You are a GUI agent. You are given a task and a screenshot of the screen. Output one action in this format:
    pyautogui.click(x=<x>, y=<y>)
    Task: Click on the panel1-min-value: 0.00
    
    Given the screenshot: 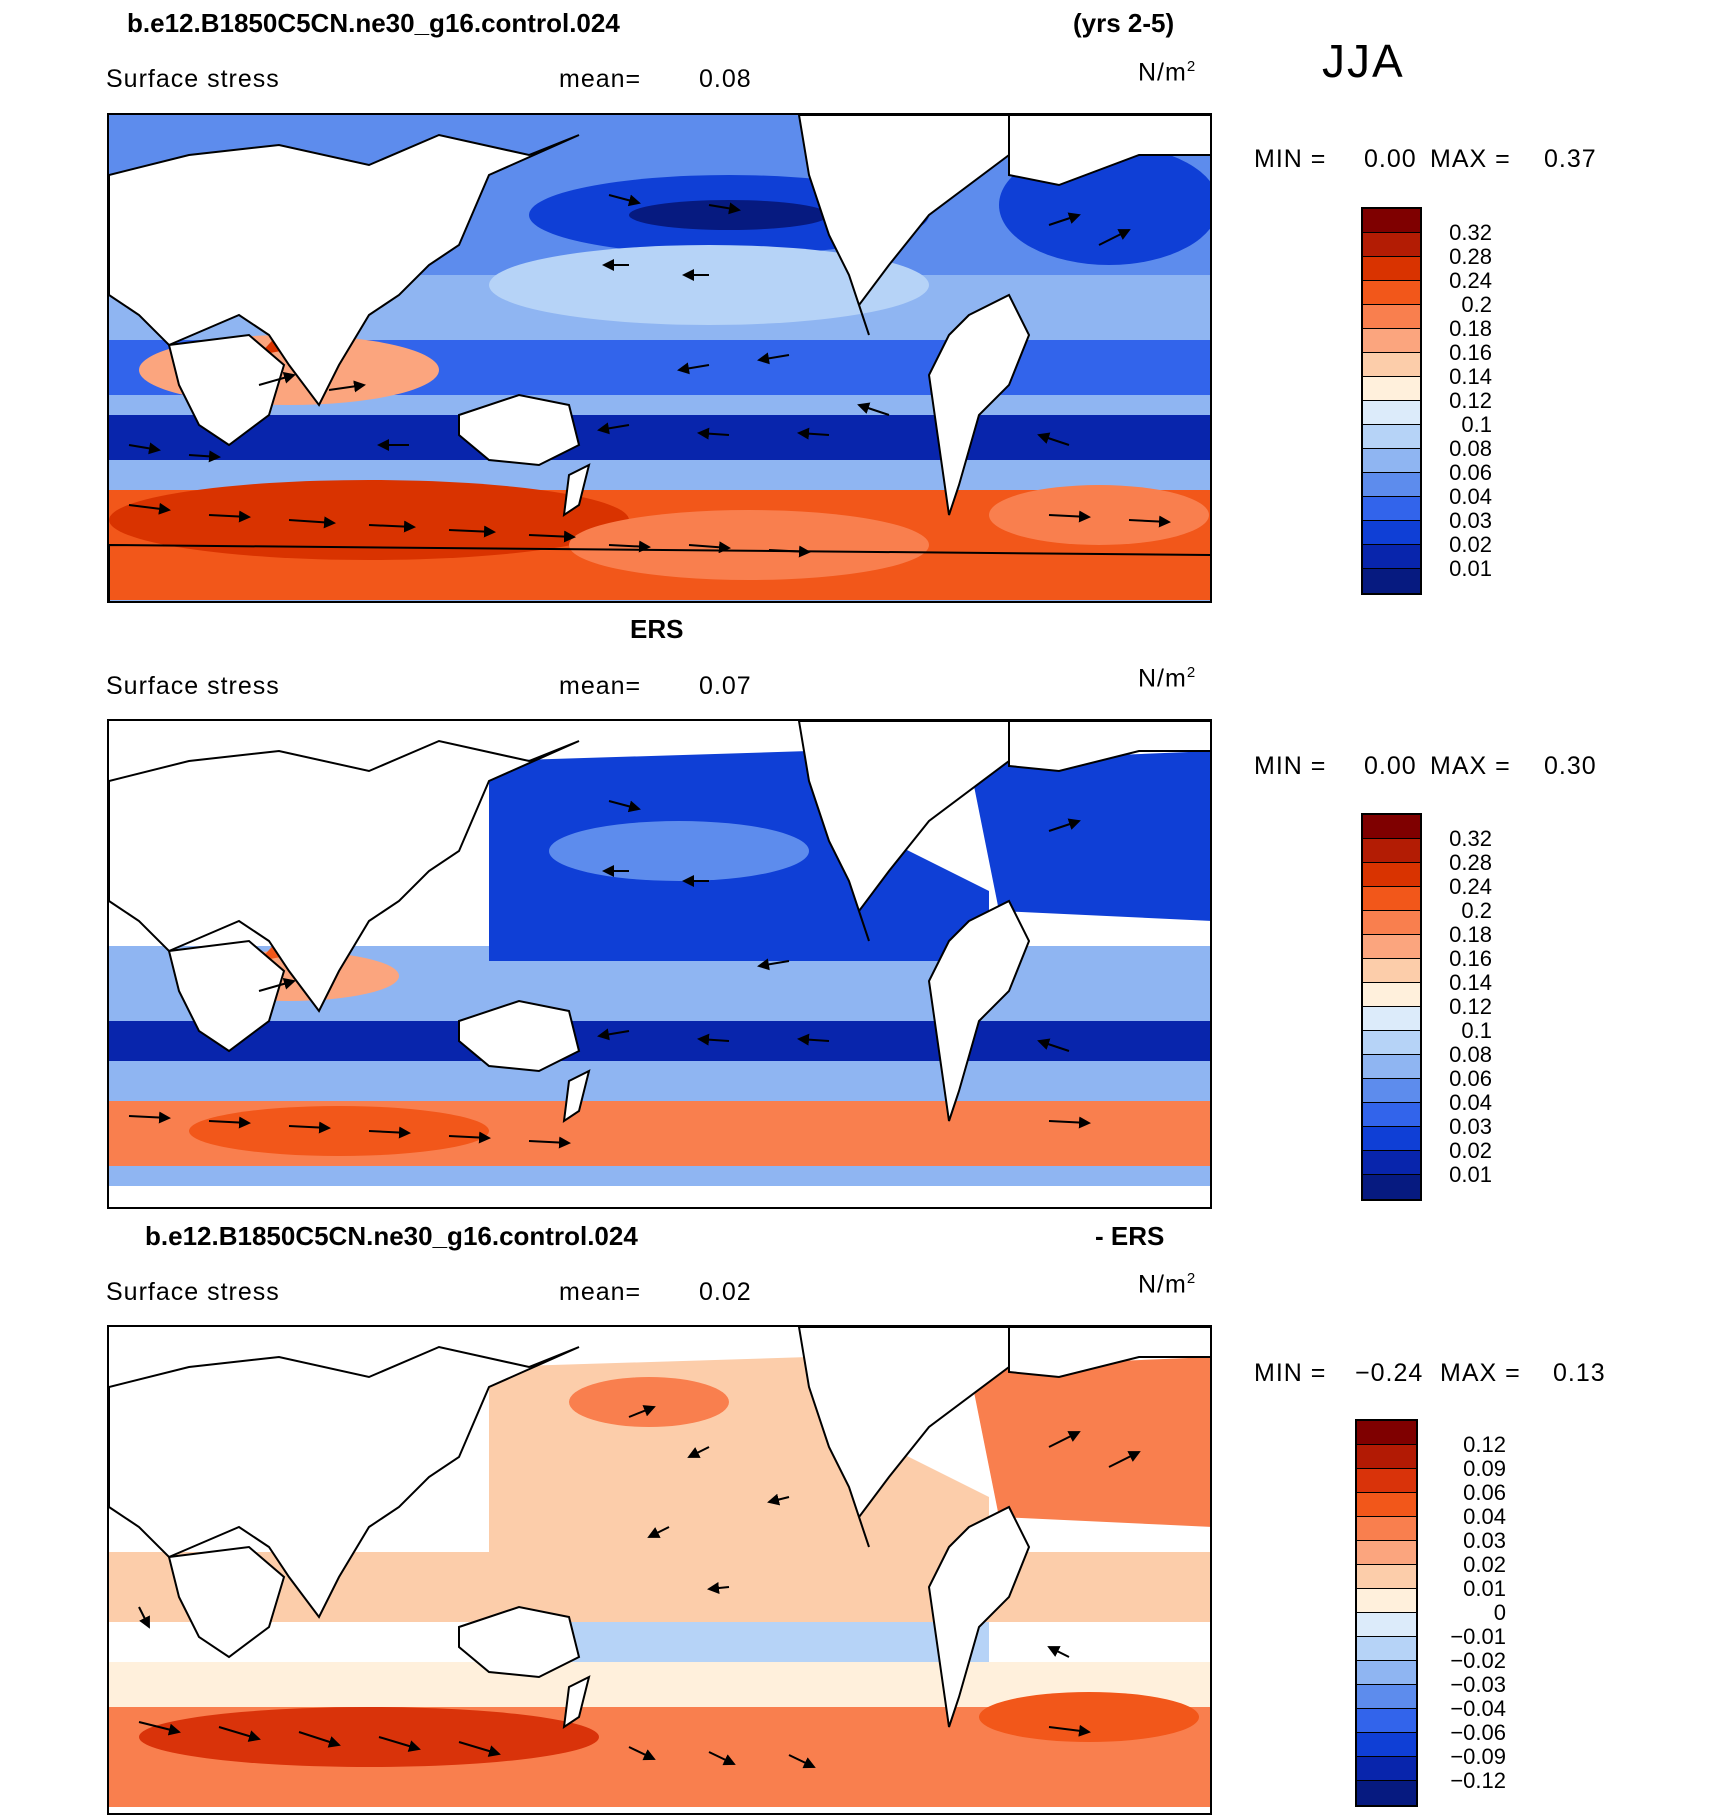 What is the action you would take?
    pyautogui.click(x=1390, y=159)
    